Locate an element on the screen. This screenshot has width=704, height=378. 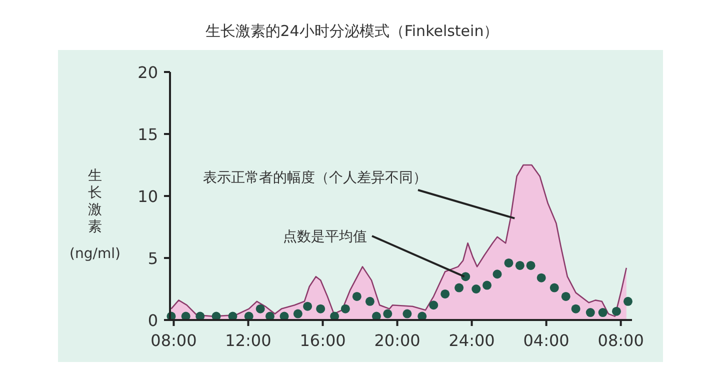
x-tick-label: 16:00 is located at coordinates (323, 340).